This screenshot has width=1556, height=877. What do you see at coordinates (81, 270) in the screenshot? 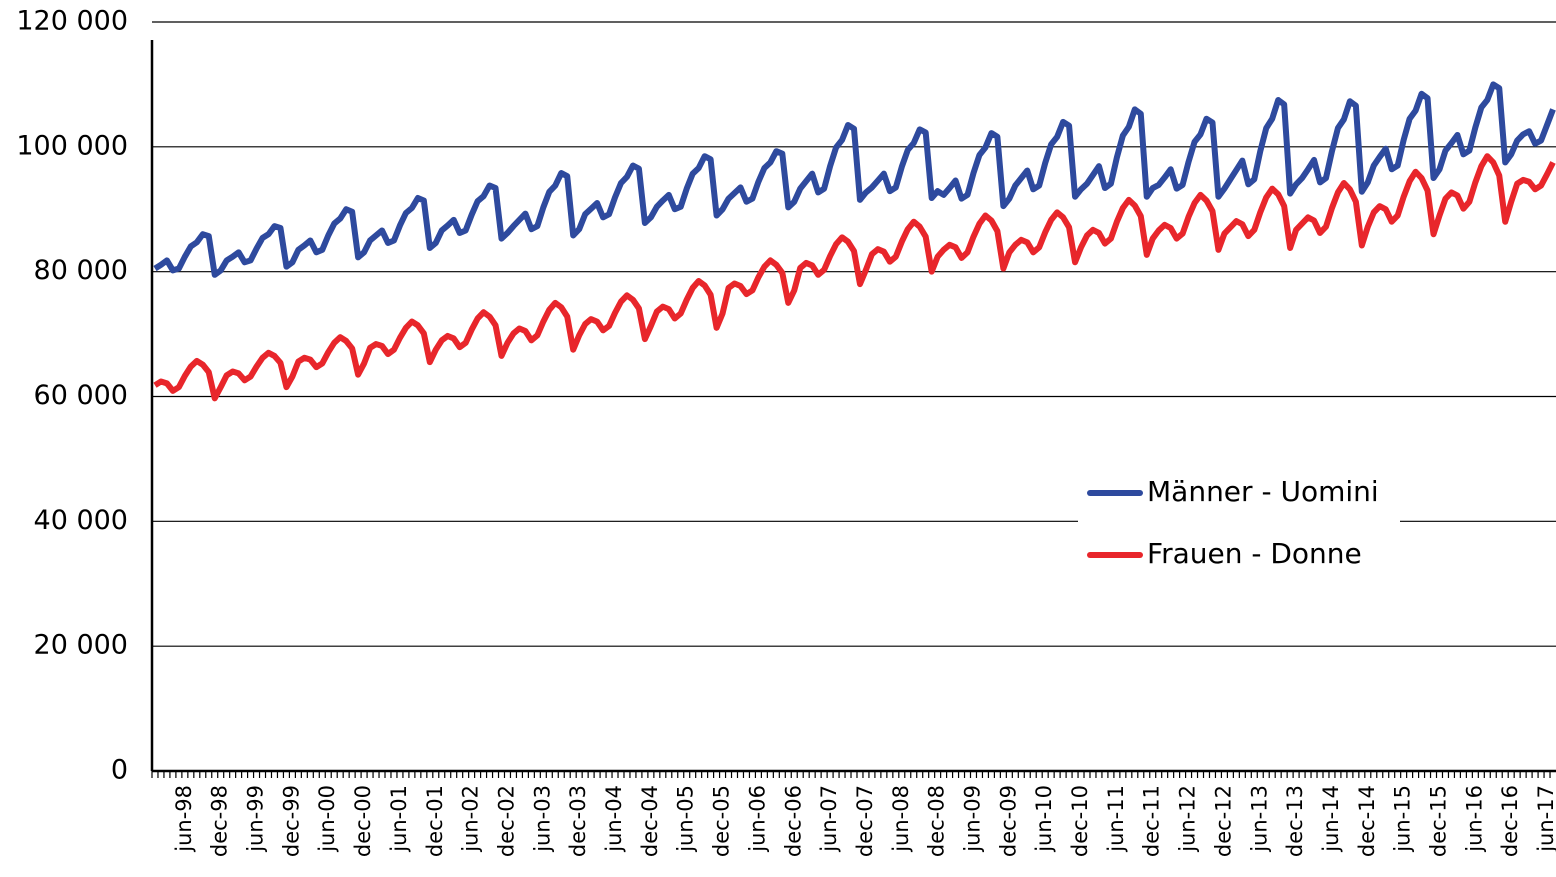
I see `y-tick-label: 80 000` at bounding box center [81, 270].